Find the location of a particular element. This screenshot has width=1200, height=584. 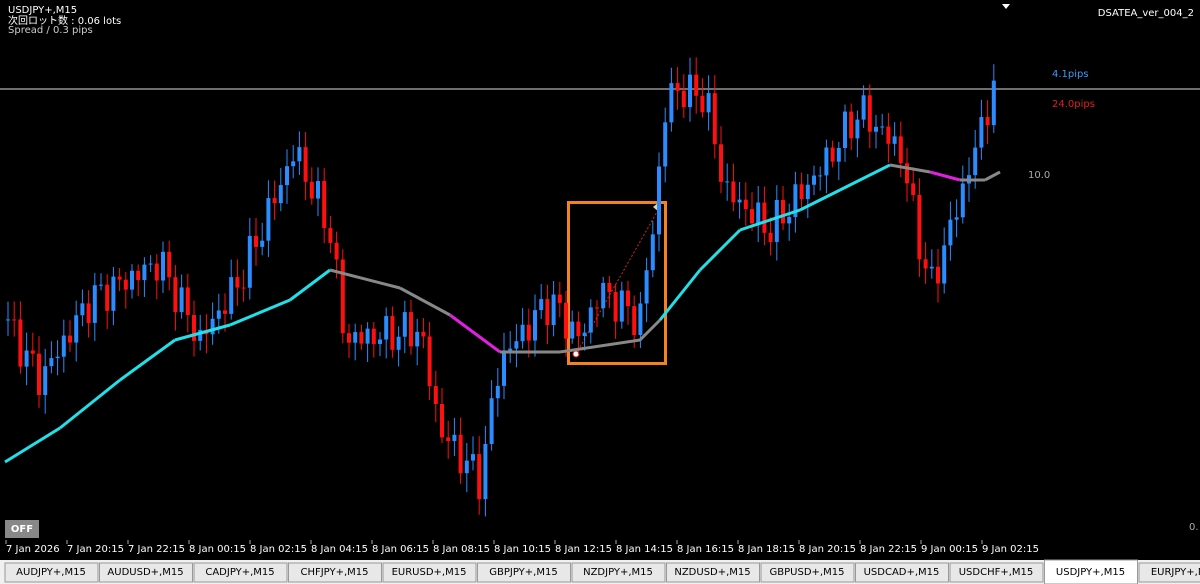

tab-label: EURUSD+,M15 is located at coordinates (429, 572).